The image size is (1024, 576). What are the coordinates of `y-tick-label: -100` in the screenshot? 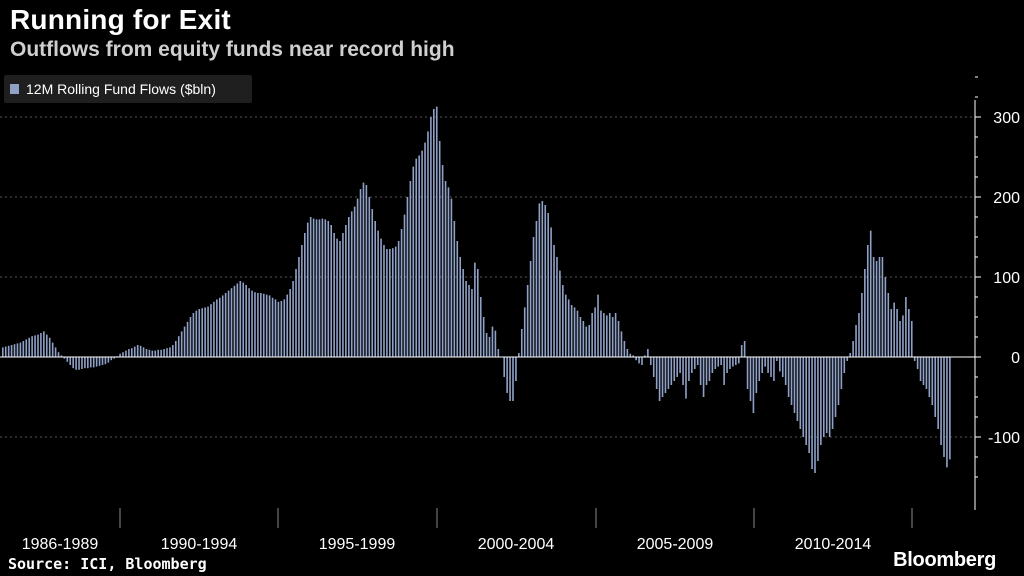 It's located at (1004, 438).